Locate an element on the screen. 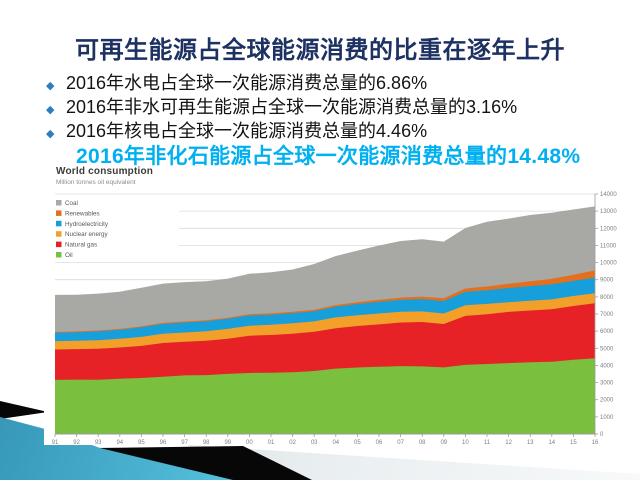  y-axis-label: 13000 is located at coordinates (608, 212).